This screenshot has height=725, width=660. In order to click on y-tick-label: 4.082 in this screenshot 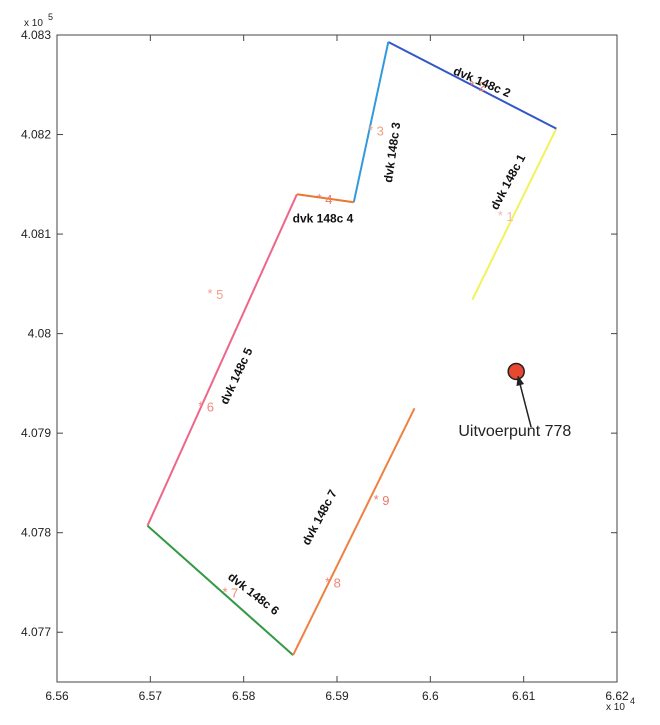, I will do `click(36, 135)`.